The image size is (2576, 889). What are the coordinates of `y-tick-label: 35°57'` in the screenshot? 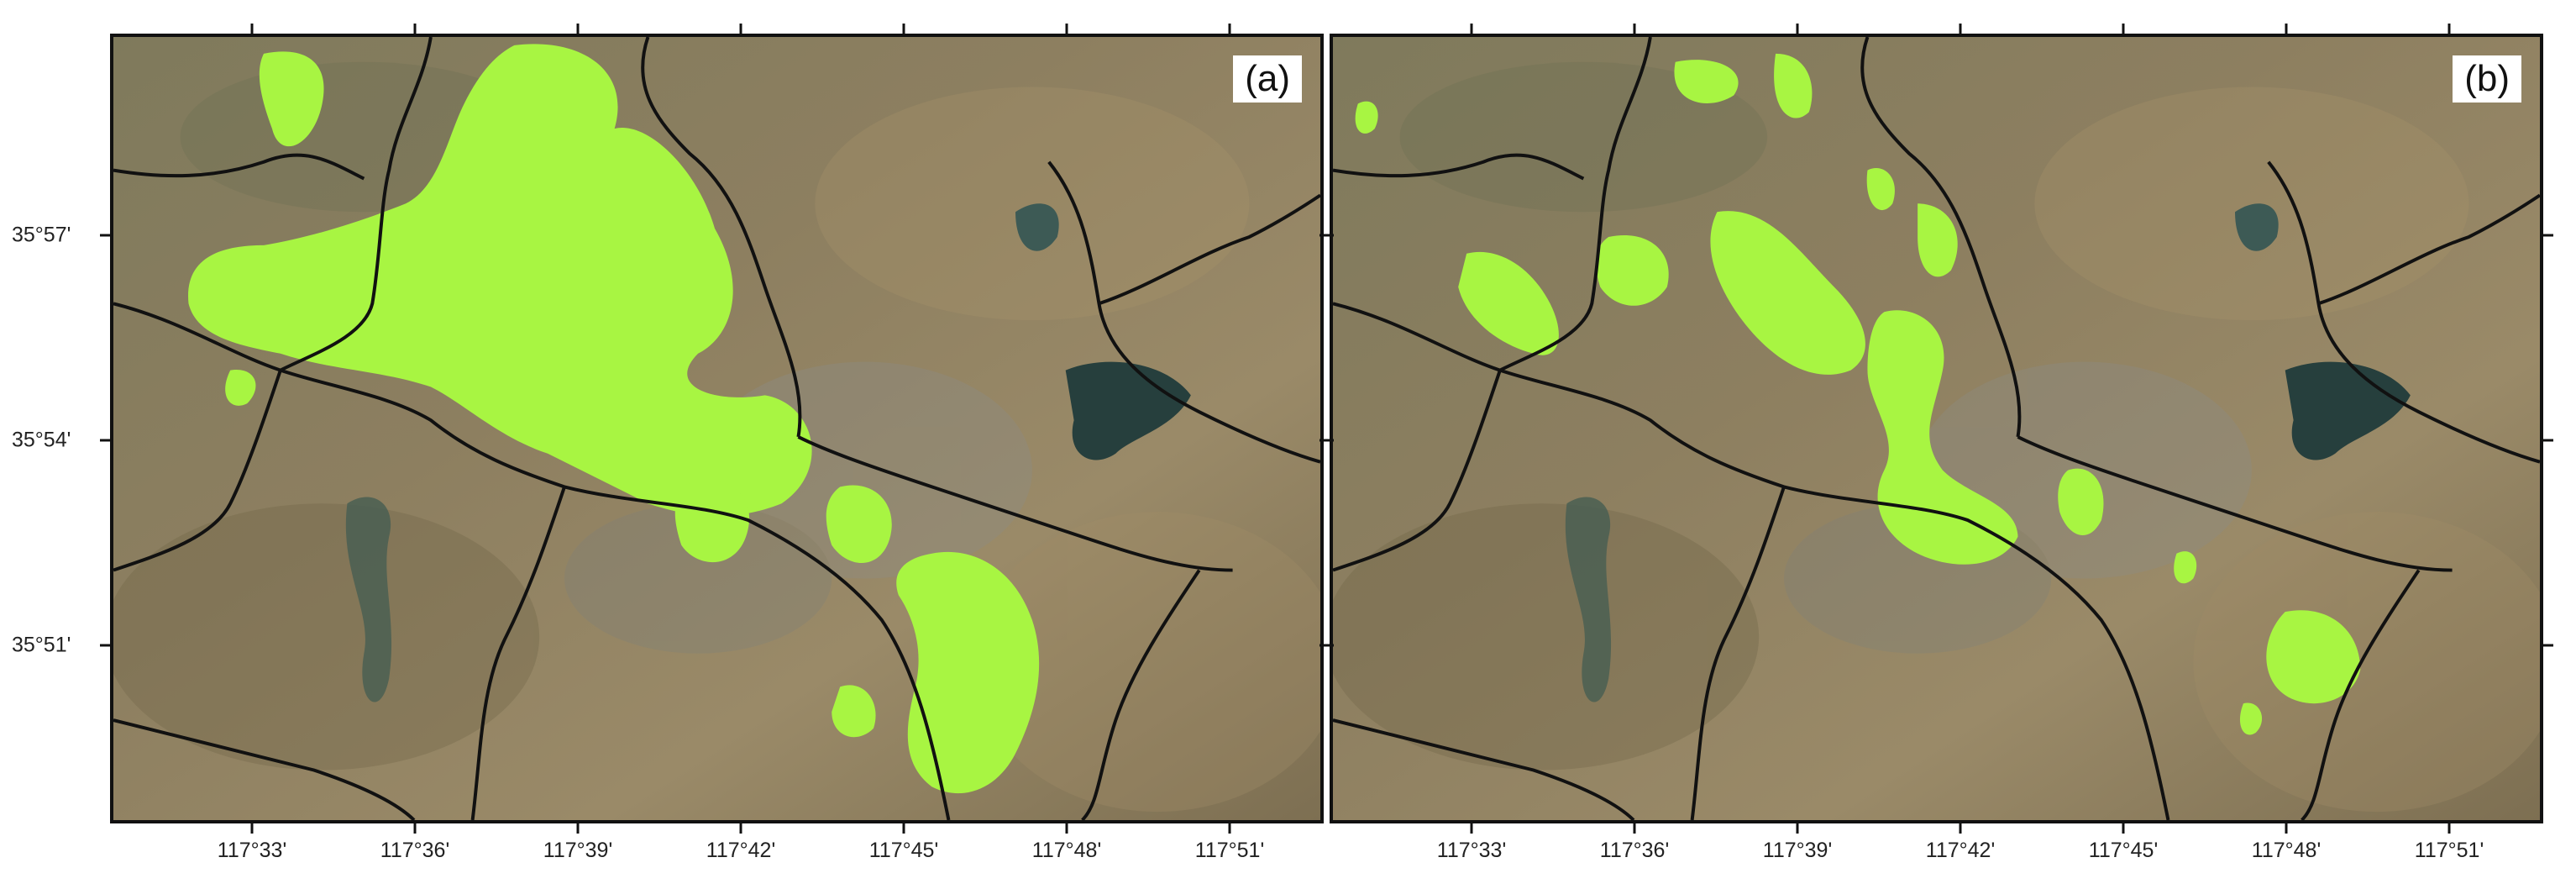 It's located at (41, 235).